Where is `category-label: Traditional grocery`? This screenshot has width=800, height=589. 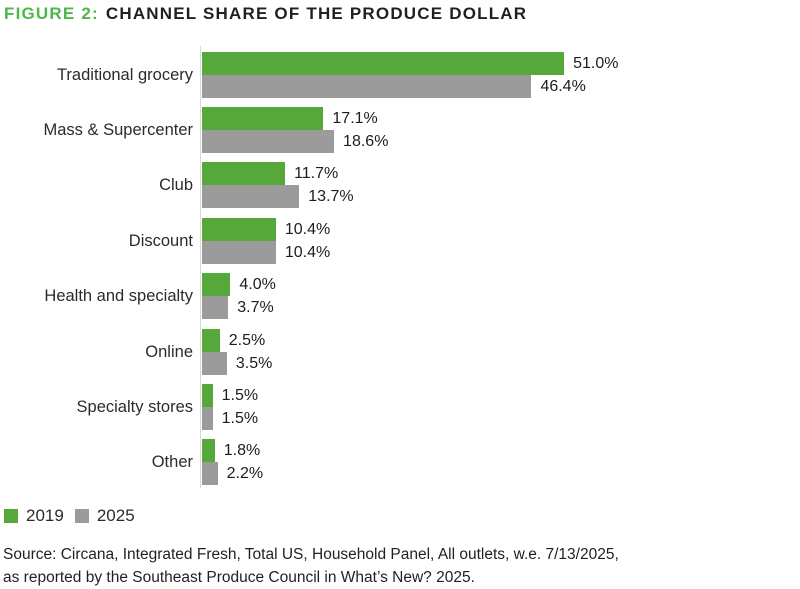 category-label: Traditional grocery is located at coordinates (124, 74).